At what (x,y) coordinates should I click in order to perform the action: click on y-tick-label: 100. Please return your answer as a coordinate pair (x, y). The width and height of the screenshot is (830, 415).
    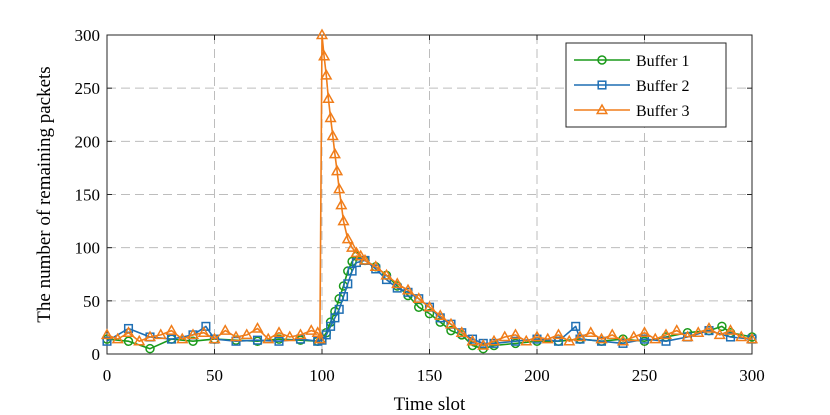
    Looking at the image, I should click on (88, 248).